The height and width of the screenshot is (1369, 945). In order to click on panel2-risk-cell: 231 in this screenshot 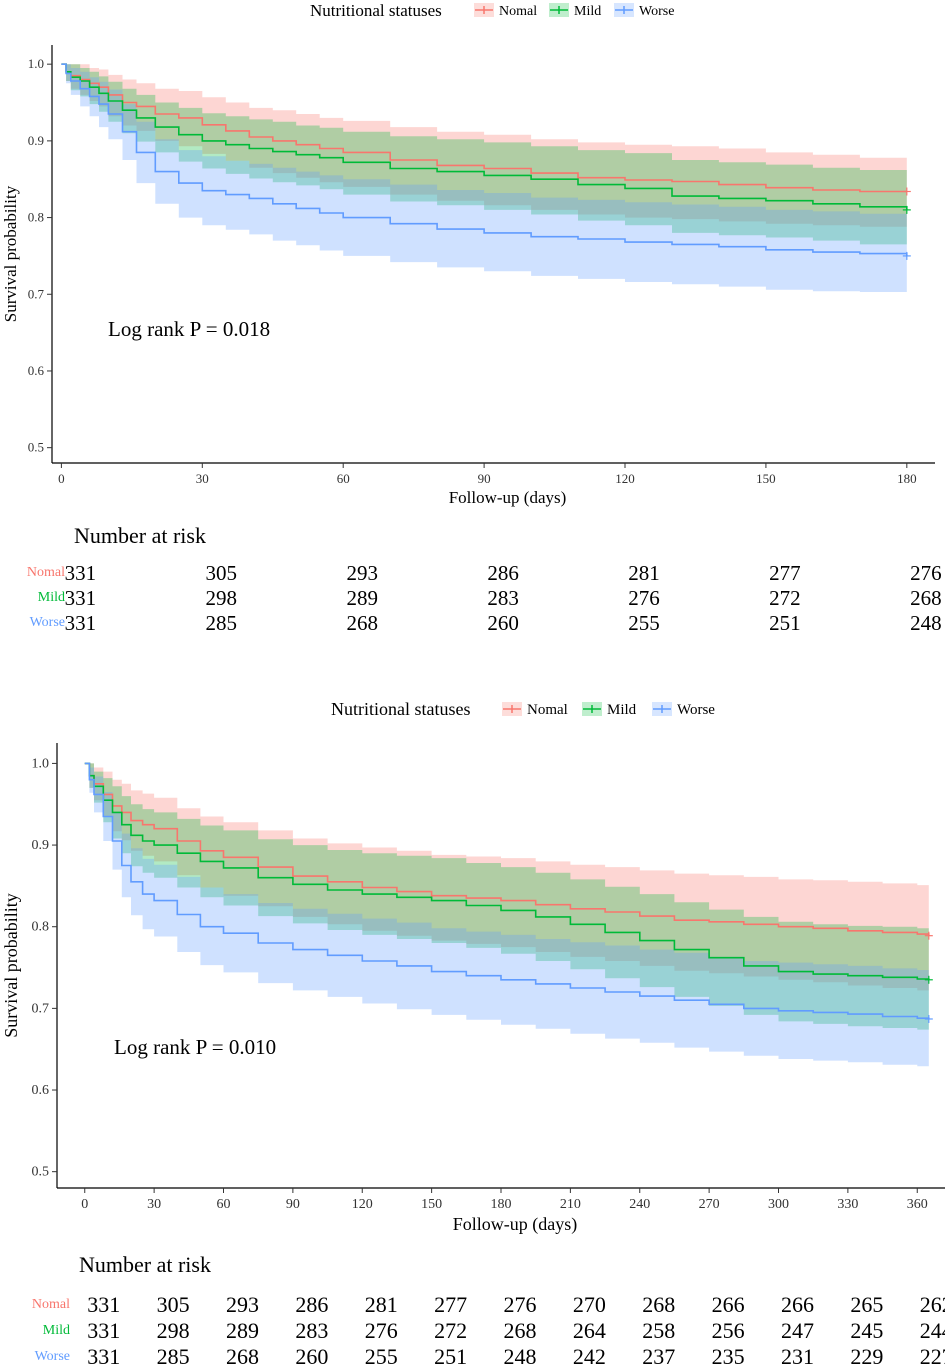, I will do `click(797, 1356)`.